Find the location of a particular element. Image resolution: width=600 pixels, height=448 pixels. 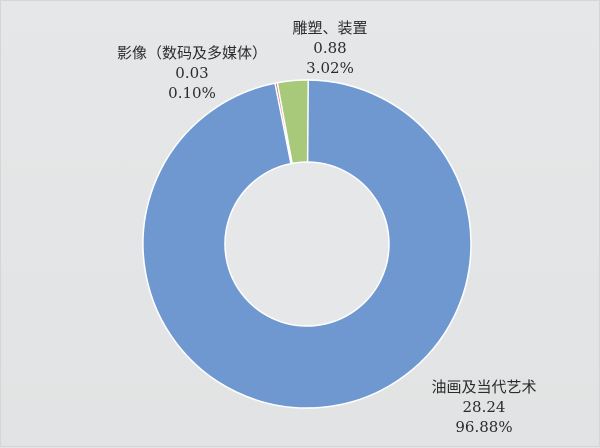

slice-label-sculpture: 雕塑、装置 0.88 3.02% is located at coordinates (330, 48).